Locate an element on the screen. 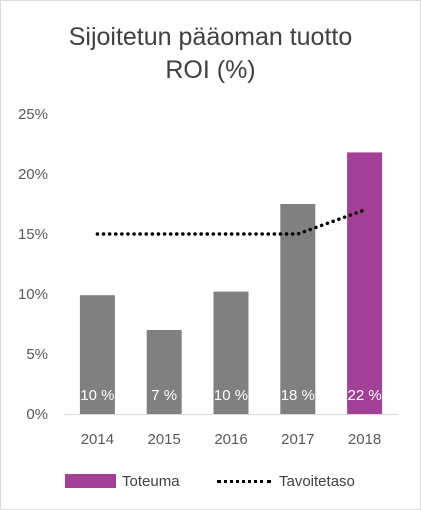 The width and height of the screenshot is (421, 510). chart-title-line-2: ROI (%) is located at coordinates (210, 70).